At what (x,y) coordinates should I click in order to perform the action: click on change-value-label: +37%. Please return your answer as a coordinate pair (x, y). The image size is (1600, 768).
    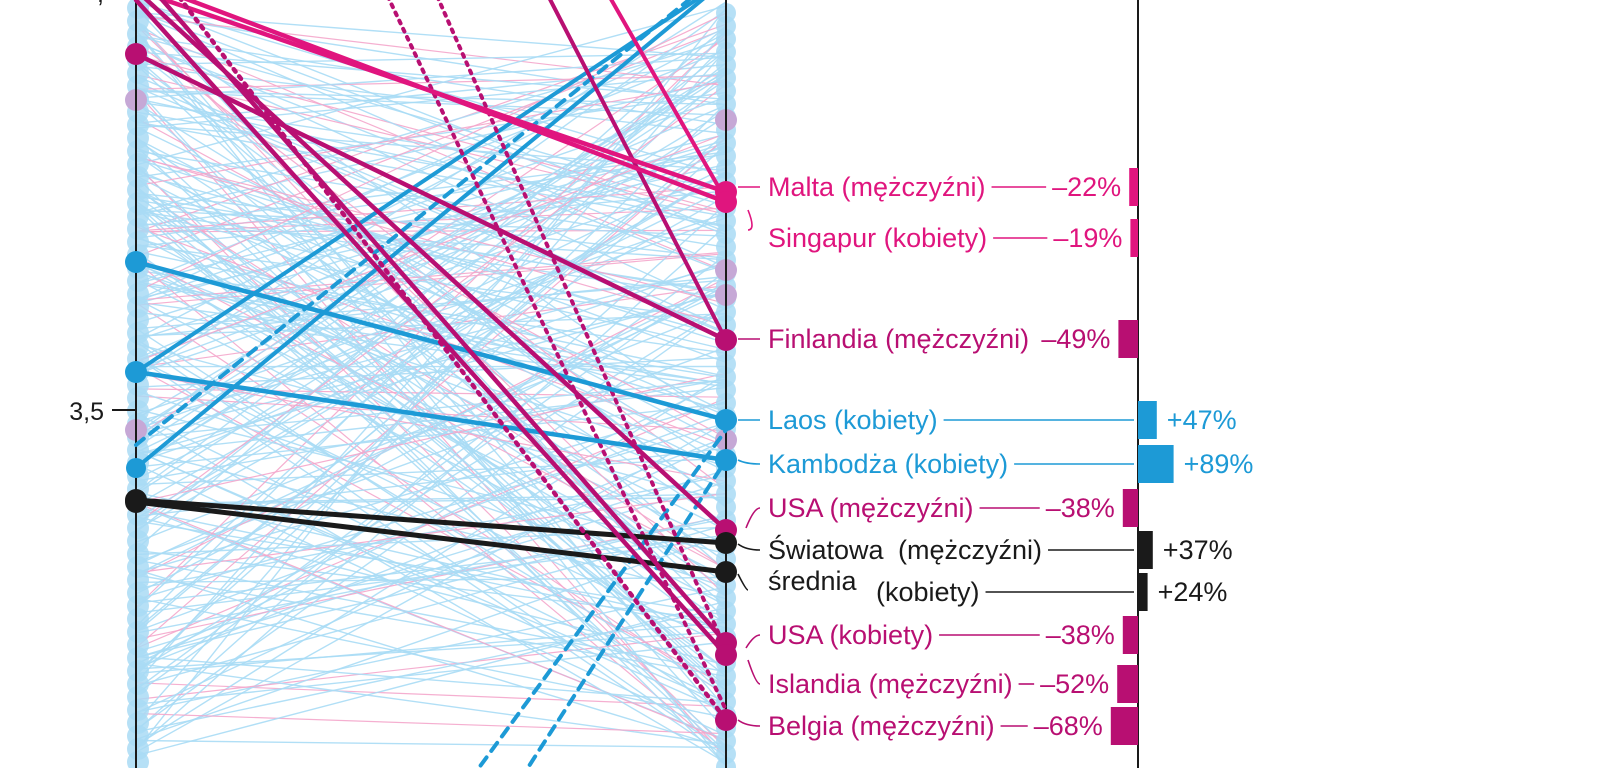
    Looking at the image, I should click on (1198, 550).